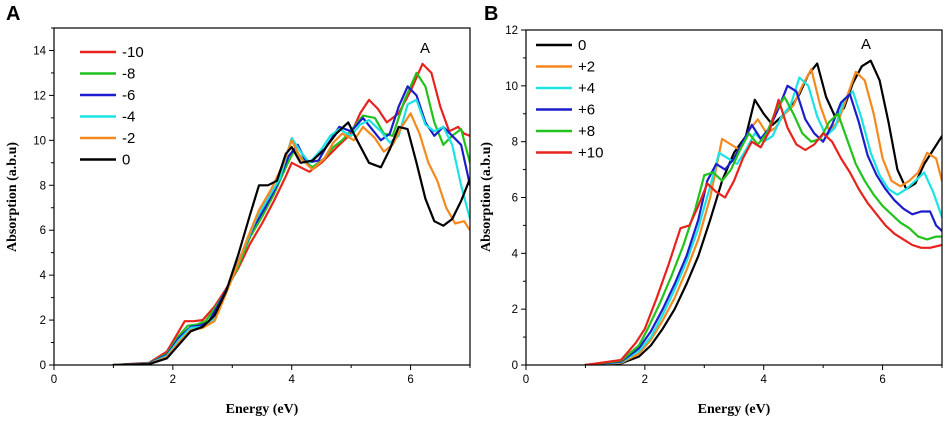 This screenshot has height=423, width=948. I want to click on panel-a-xtick-label: 2, so click(173, 380).